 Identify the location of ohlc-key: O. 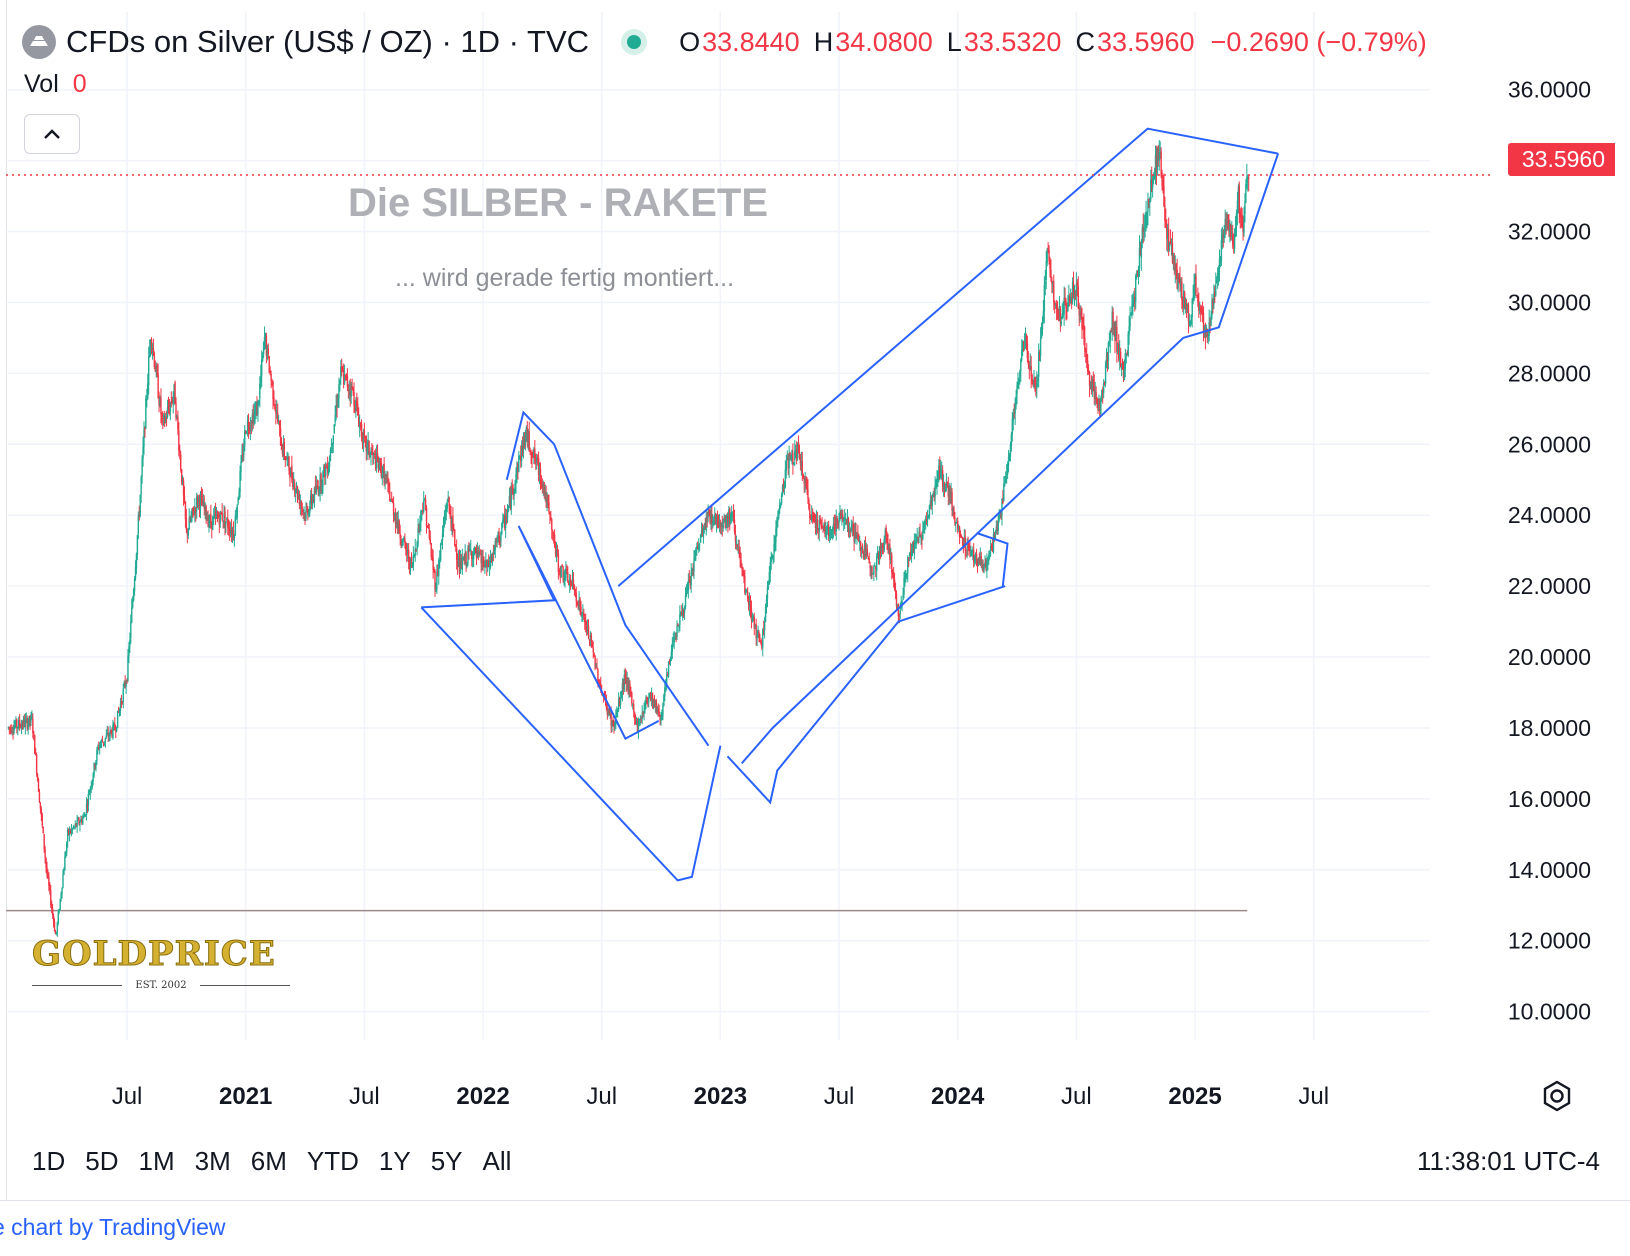
(690, 41).